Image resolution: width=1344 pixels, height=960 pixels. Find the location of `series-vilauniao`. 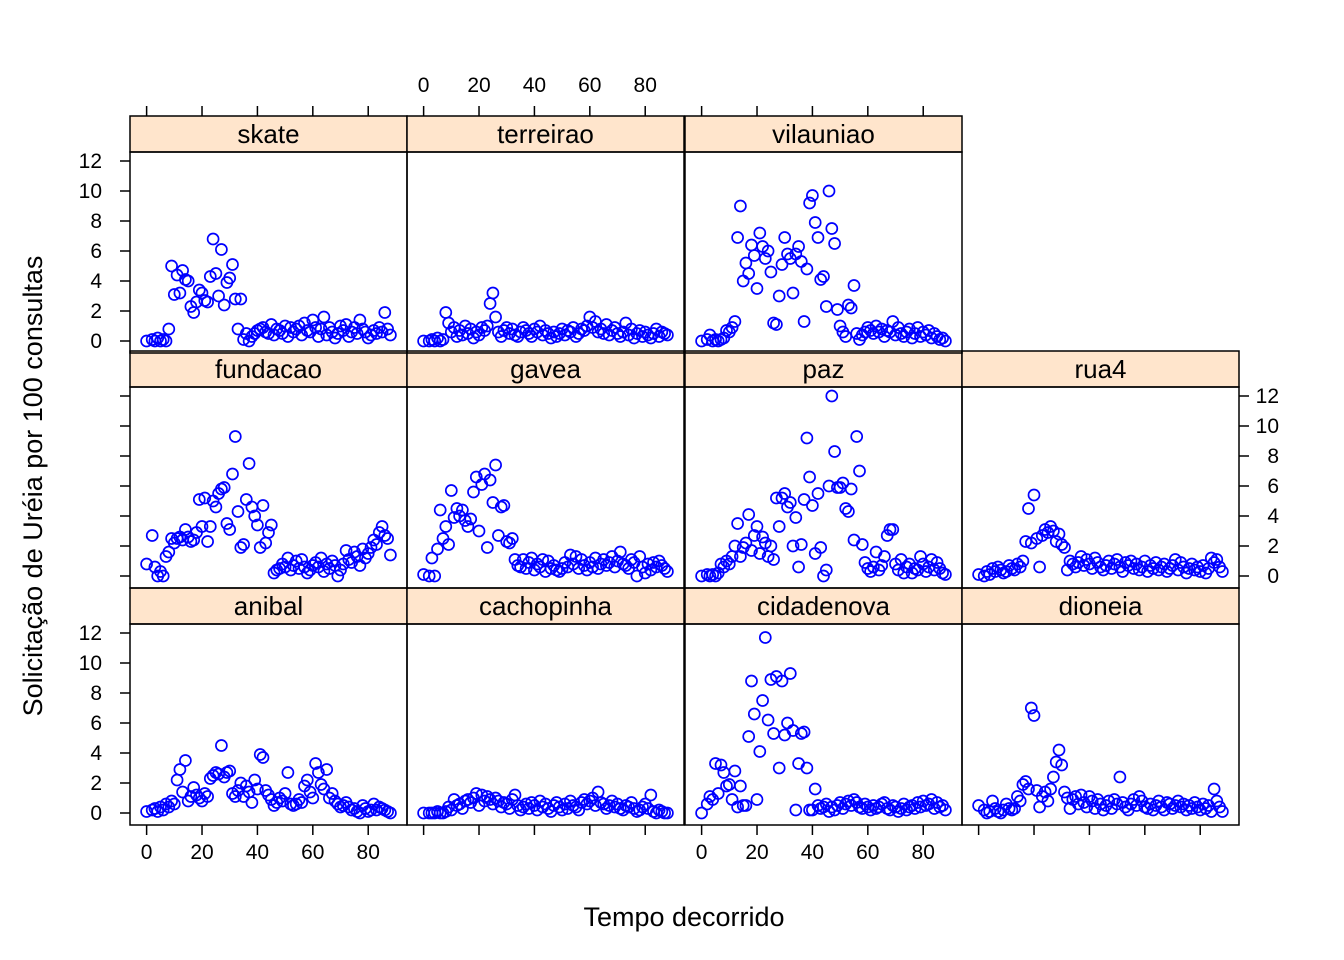

series-vilauniao is located at coordinates (823, 266).